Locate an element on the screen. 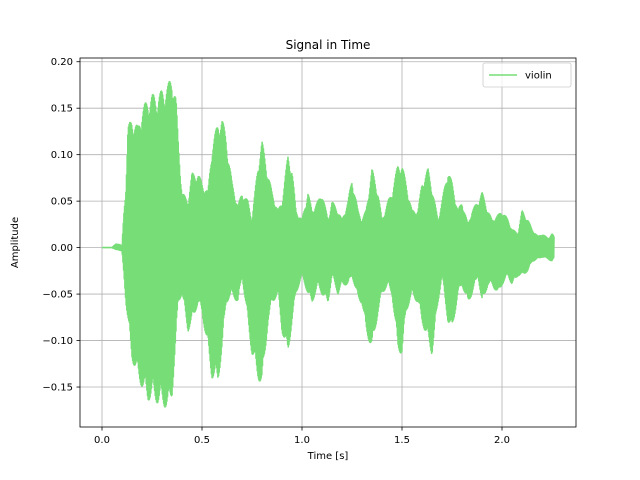 The height and width of the screenshot is (480, 640). y-axis-label: Amplitude is located at coordinates (15, 242).